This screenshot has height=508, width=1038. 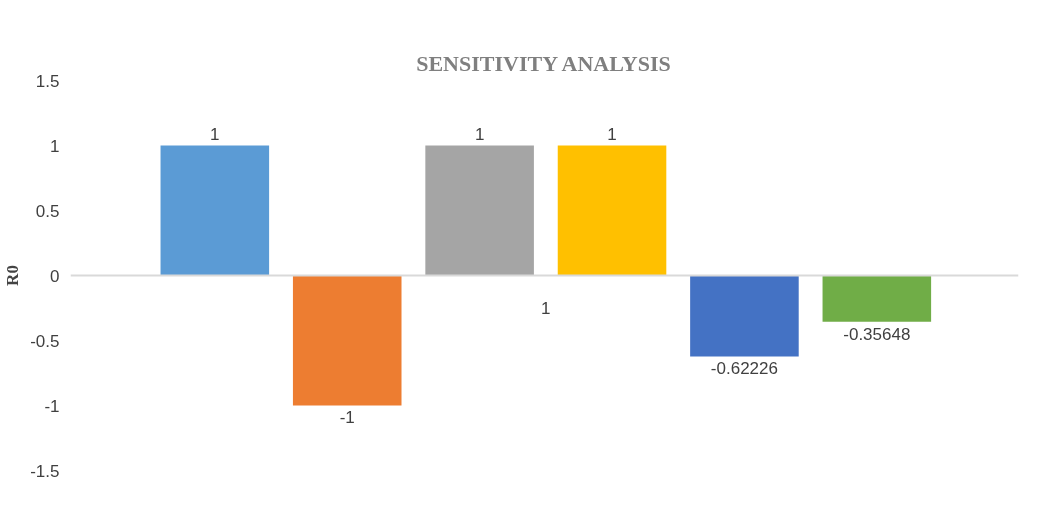 What do you see at coordinates (877, 334) in the screenshot?
I see `data-label: -0.35648` at bounding box center [877, 334].